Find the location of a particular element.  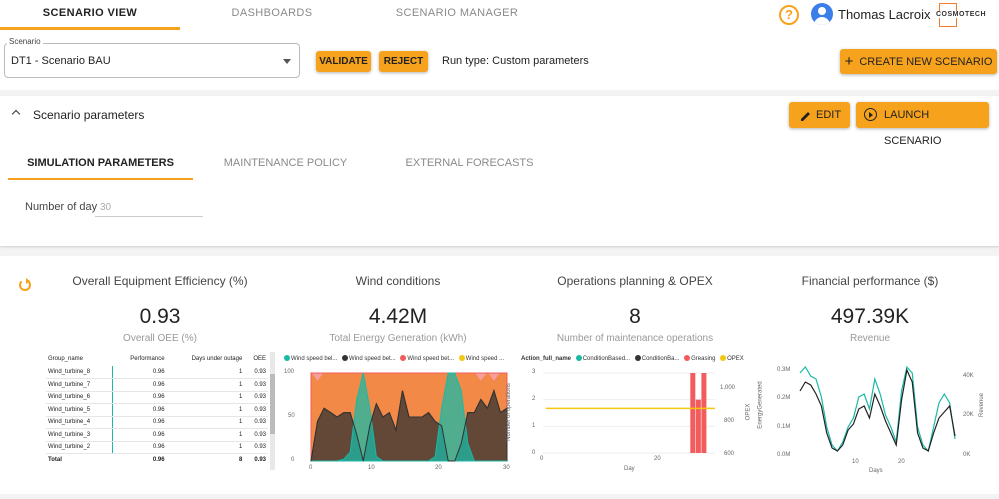

y-tick-label: 0 is located at coordinates (293, 460).